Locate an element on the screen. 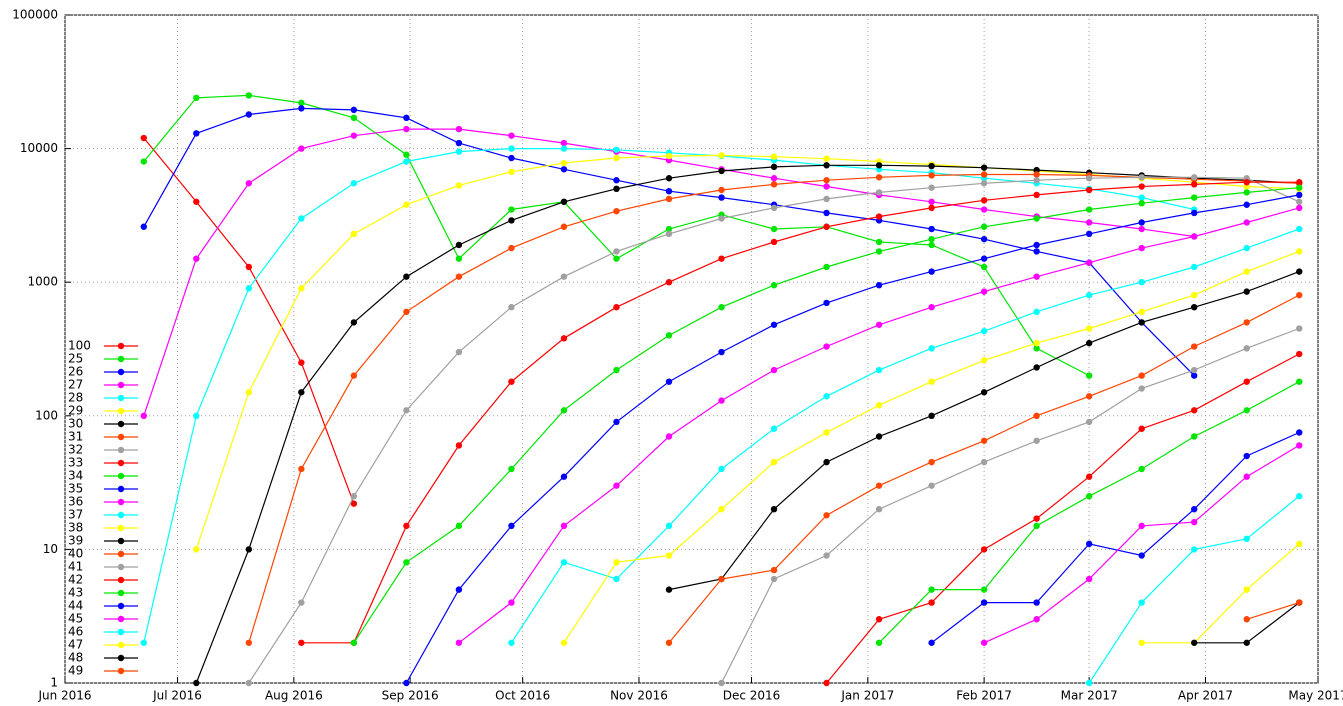  x-tick-label: Sep 2016 is located at coordinates (410, 696).